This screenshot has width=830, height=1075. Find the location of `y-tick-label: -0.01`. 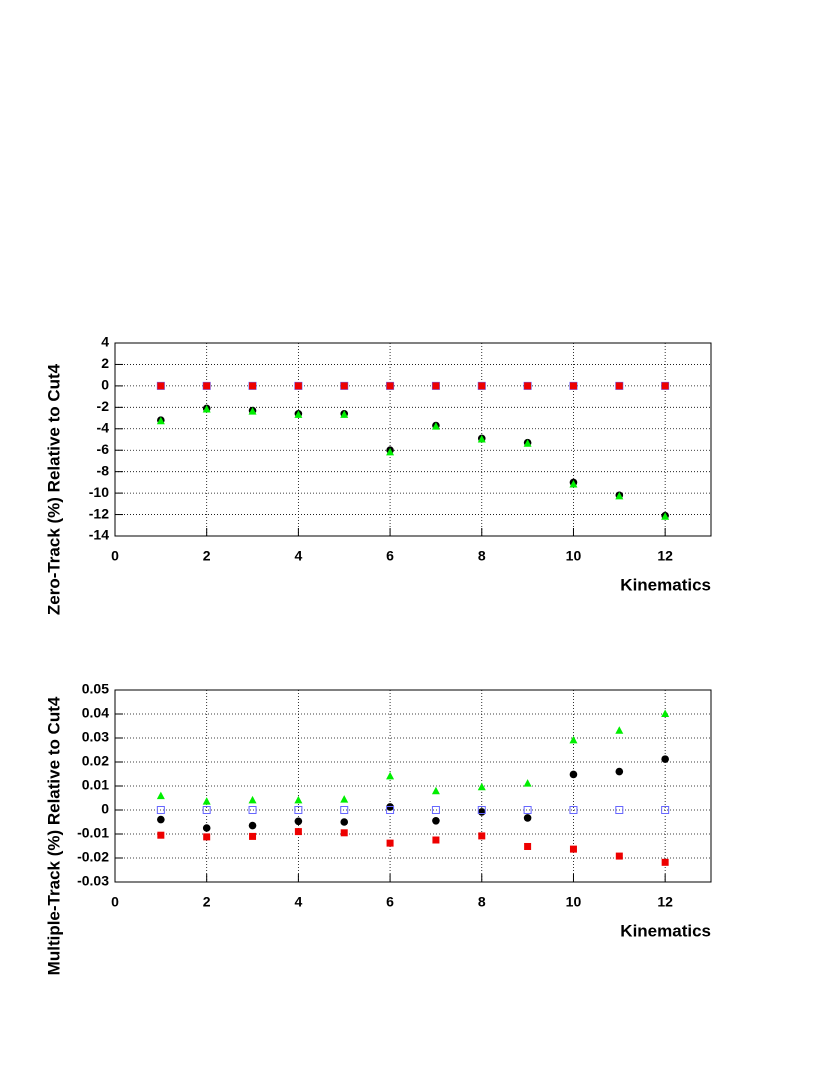

y-tick-label: -0.01 is located at coordinates (93, 833).